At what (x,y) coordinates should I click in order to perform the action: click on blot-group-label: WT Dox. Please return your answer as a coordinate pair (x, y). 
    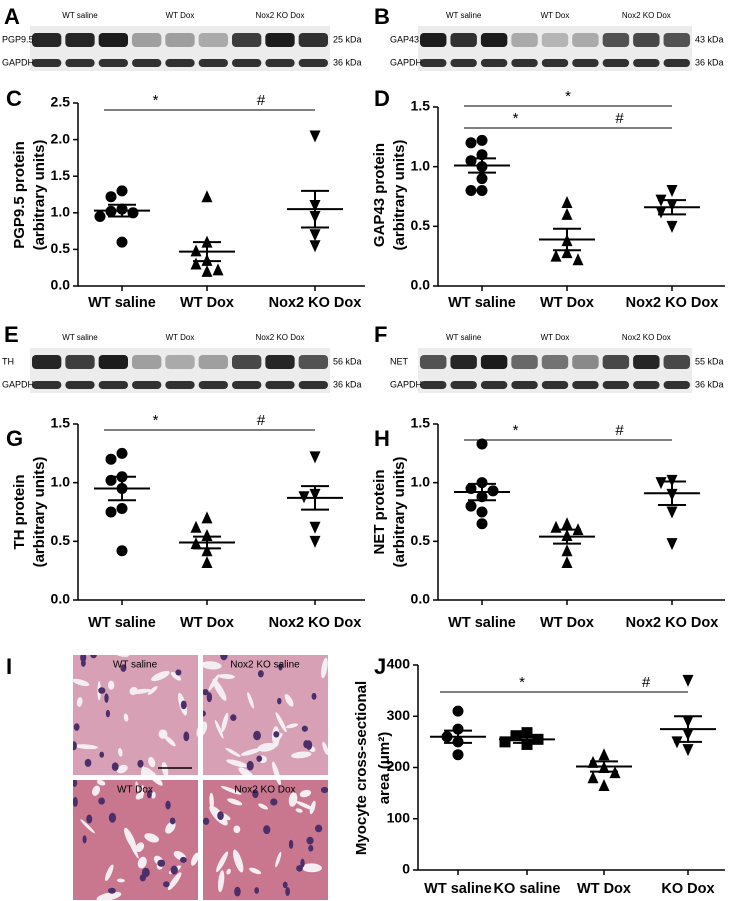
    Looking at the image, I should click on (555, 337).